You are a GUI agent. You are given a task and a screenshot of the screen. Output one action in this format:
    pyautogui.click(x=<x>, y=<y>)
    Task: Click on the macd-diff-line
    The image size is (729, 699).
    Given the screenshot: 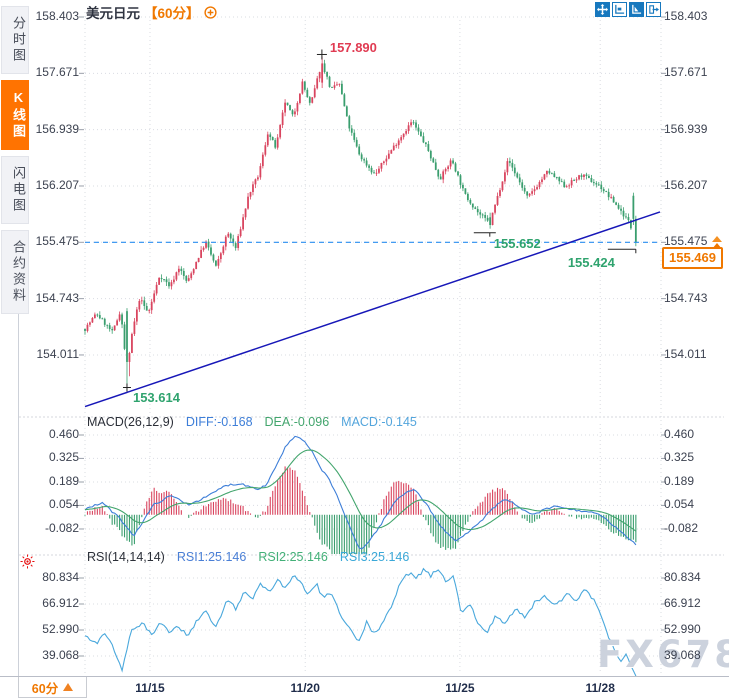 What is the action you would take?
    pyautogui.click(x=360, y=492)
    